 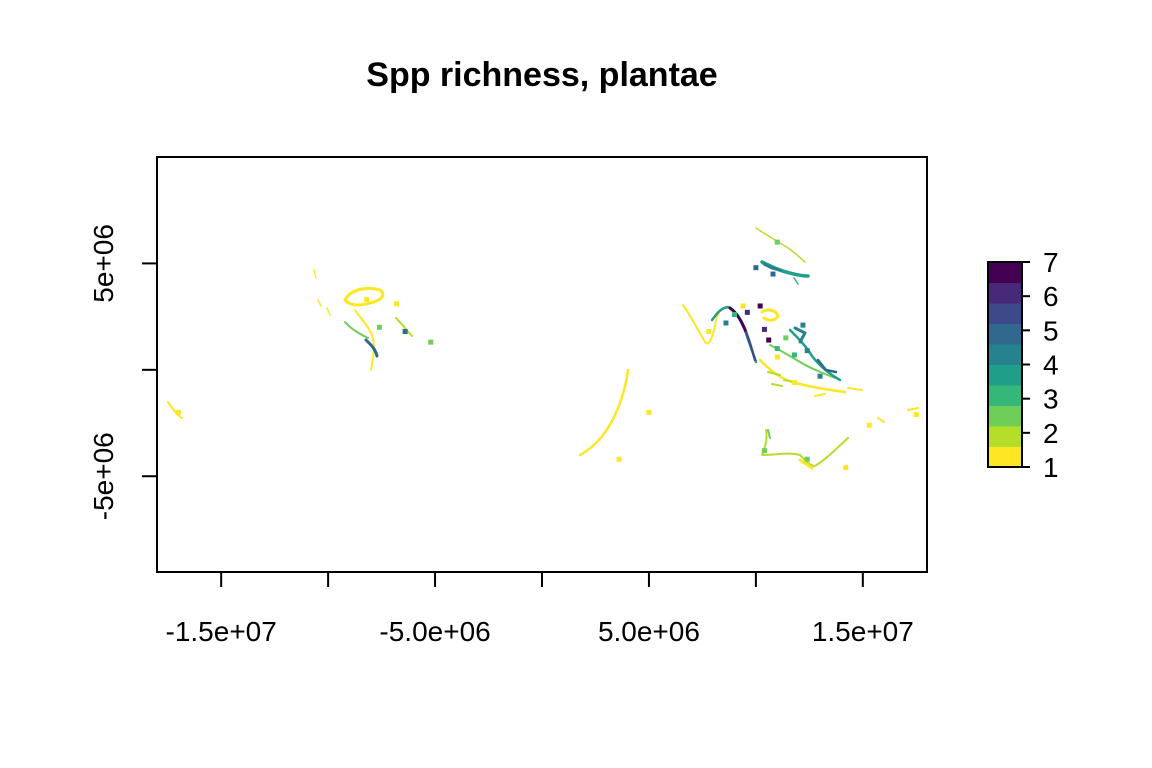 I want to click on y-tick-label: -5e+06, so click(x=103, y=476).